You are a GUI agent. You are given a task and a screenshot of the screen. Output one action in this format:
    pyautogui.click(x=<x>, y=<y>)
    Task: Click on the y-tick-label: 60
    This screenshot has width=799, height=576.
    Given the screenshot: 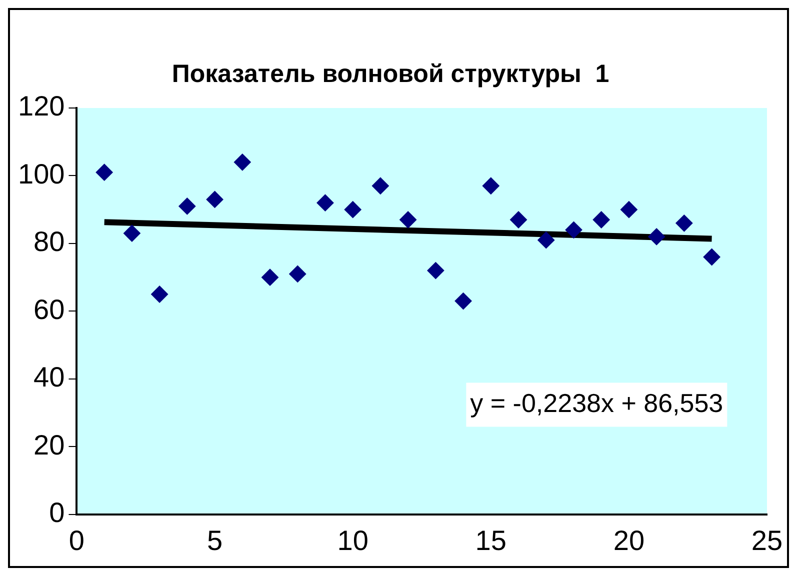 What is the action you would take?
    pyautogui.click(x=49, y=309)
    